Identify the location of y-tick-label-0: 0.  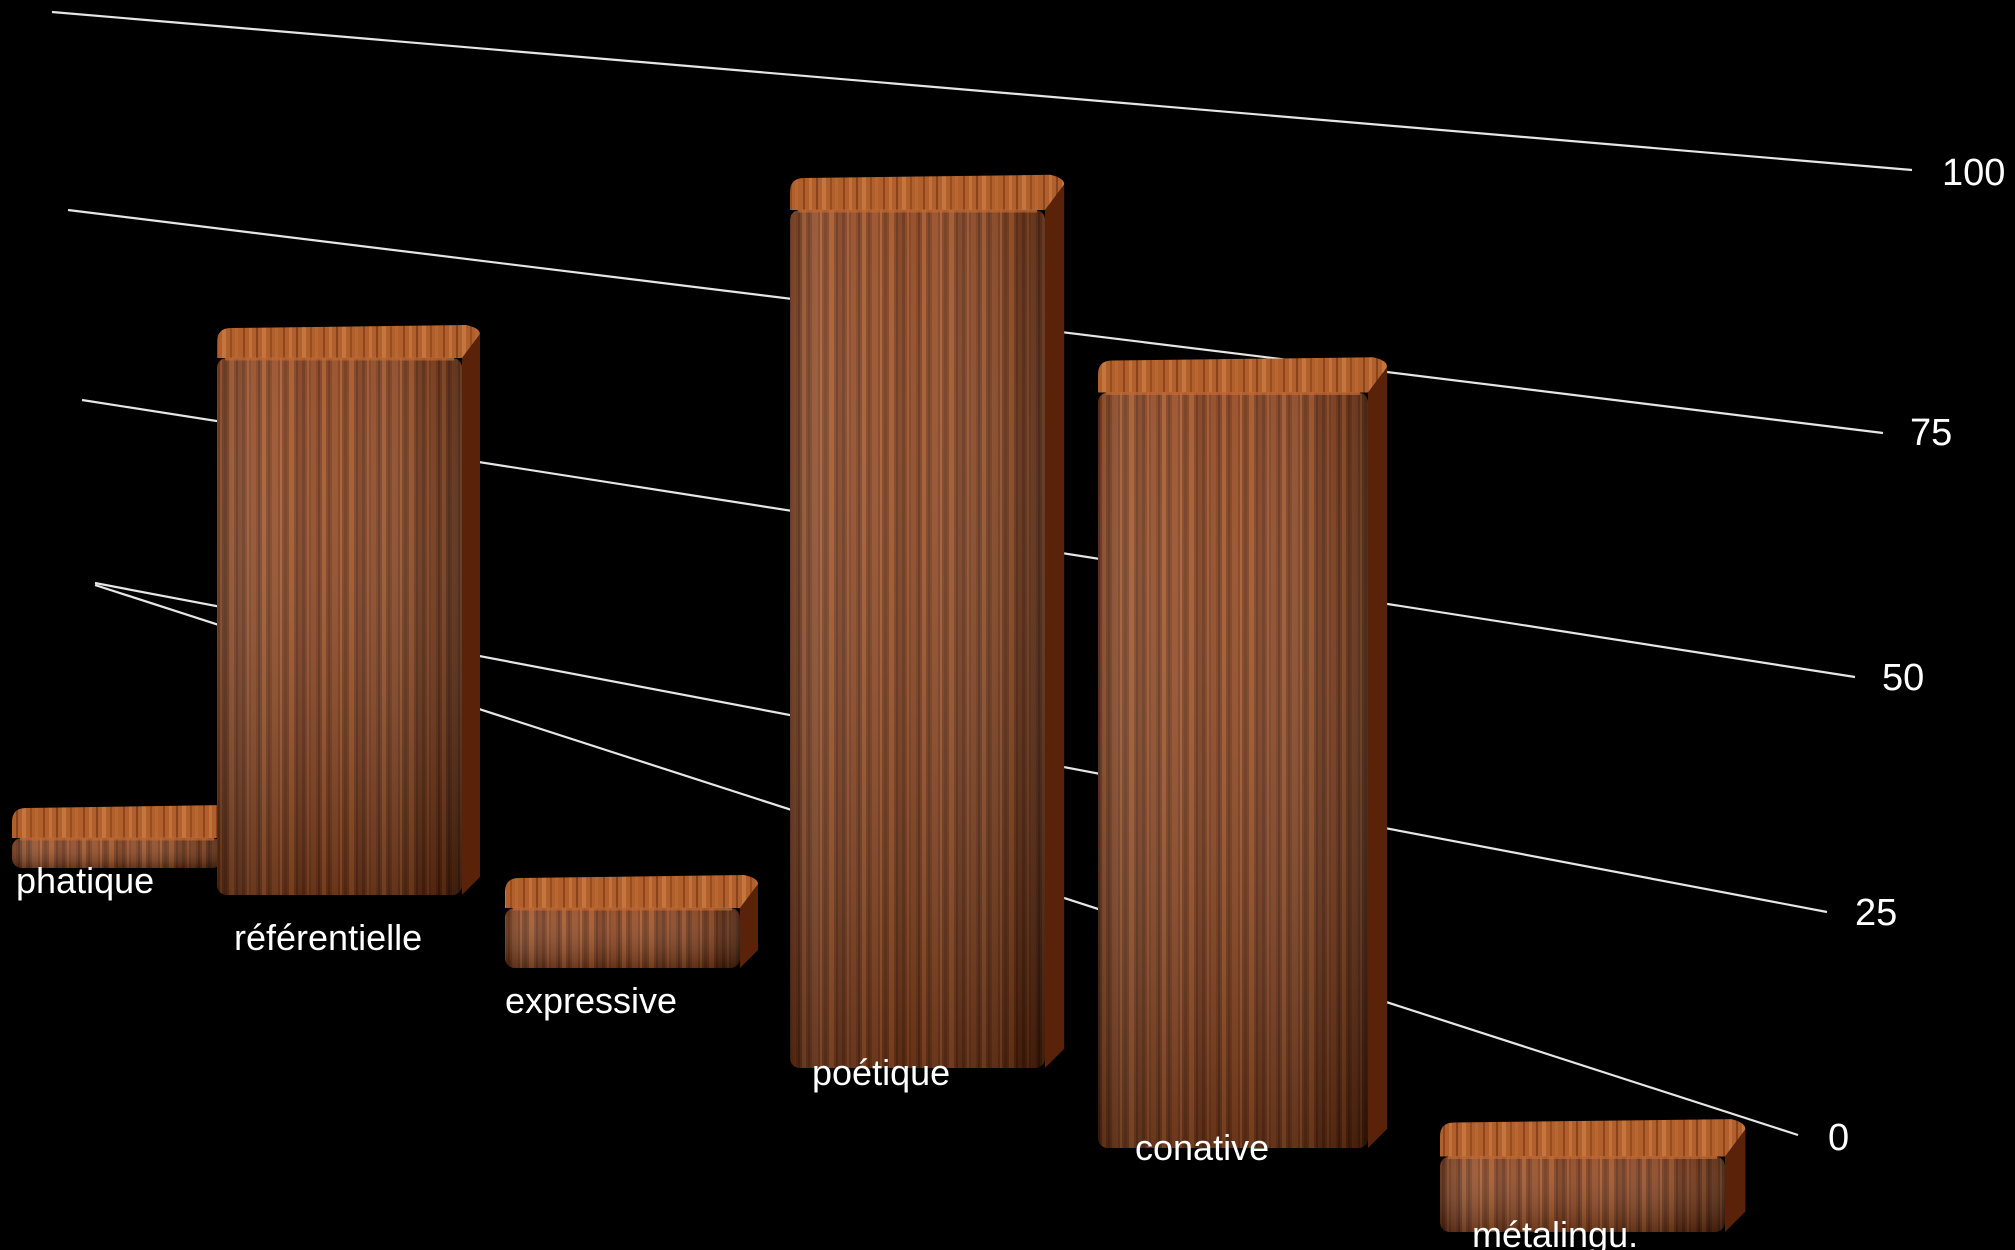
(1838, 1138).